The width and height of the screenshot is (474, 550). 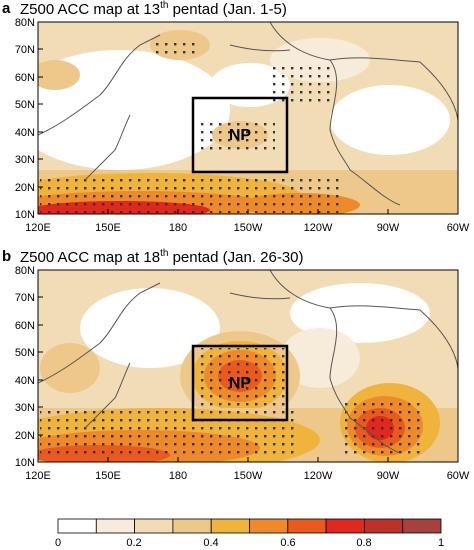 What do you see at coordinates (58, 543) in the screenshot?
I see `colorbar-label: 0` at bounding box center [58, 543].